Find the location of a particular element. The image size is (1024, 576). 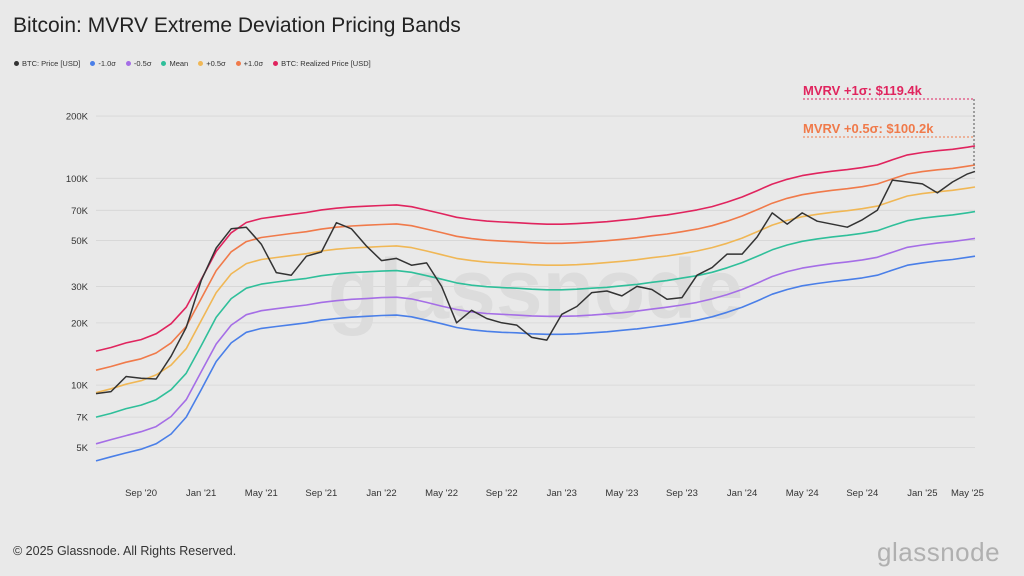

legend-item: +0.5σ is located at coordinates (212, 63).